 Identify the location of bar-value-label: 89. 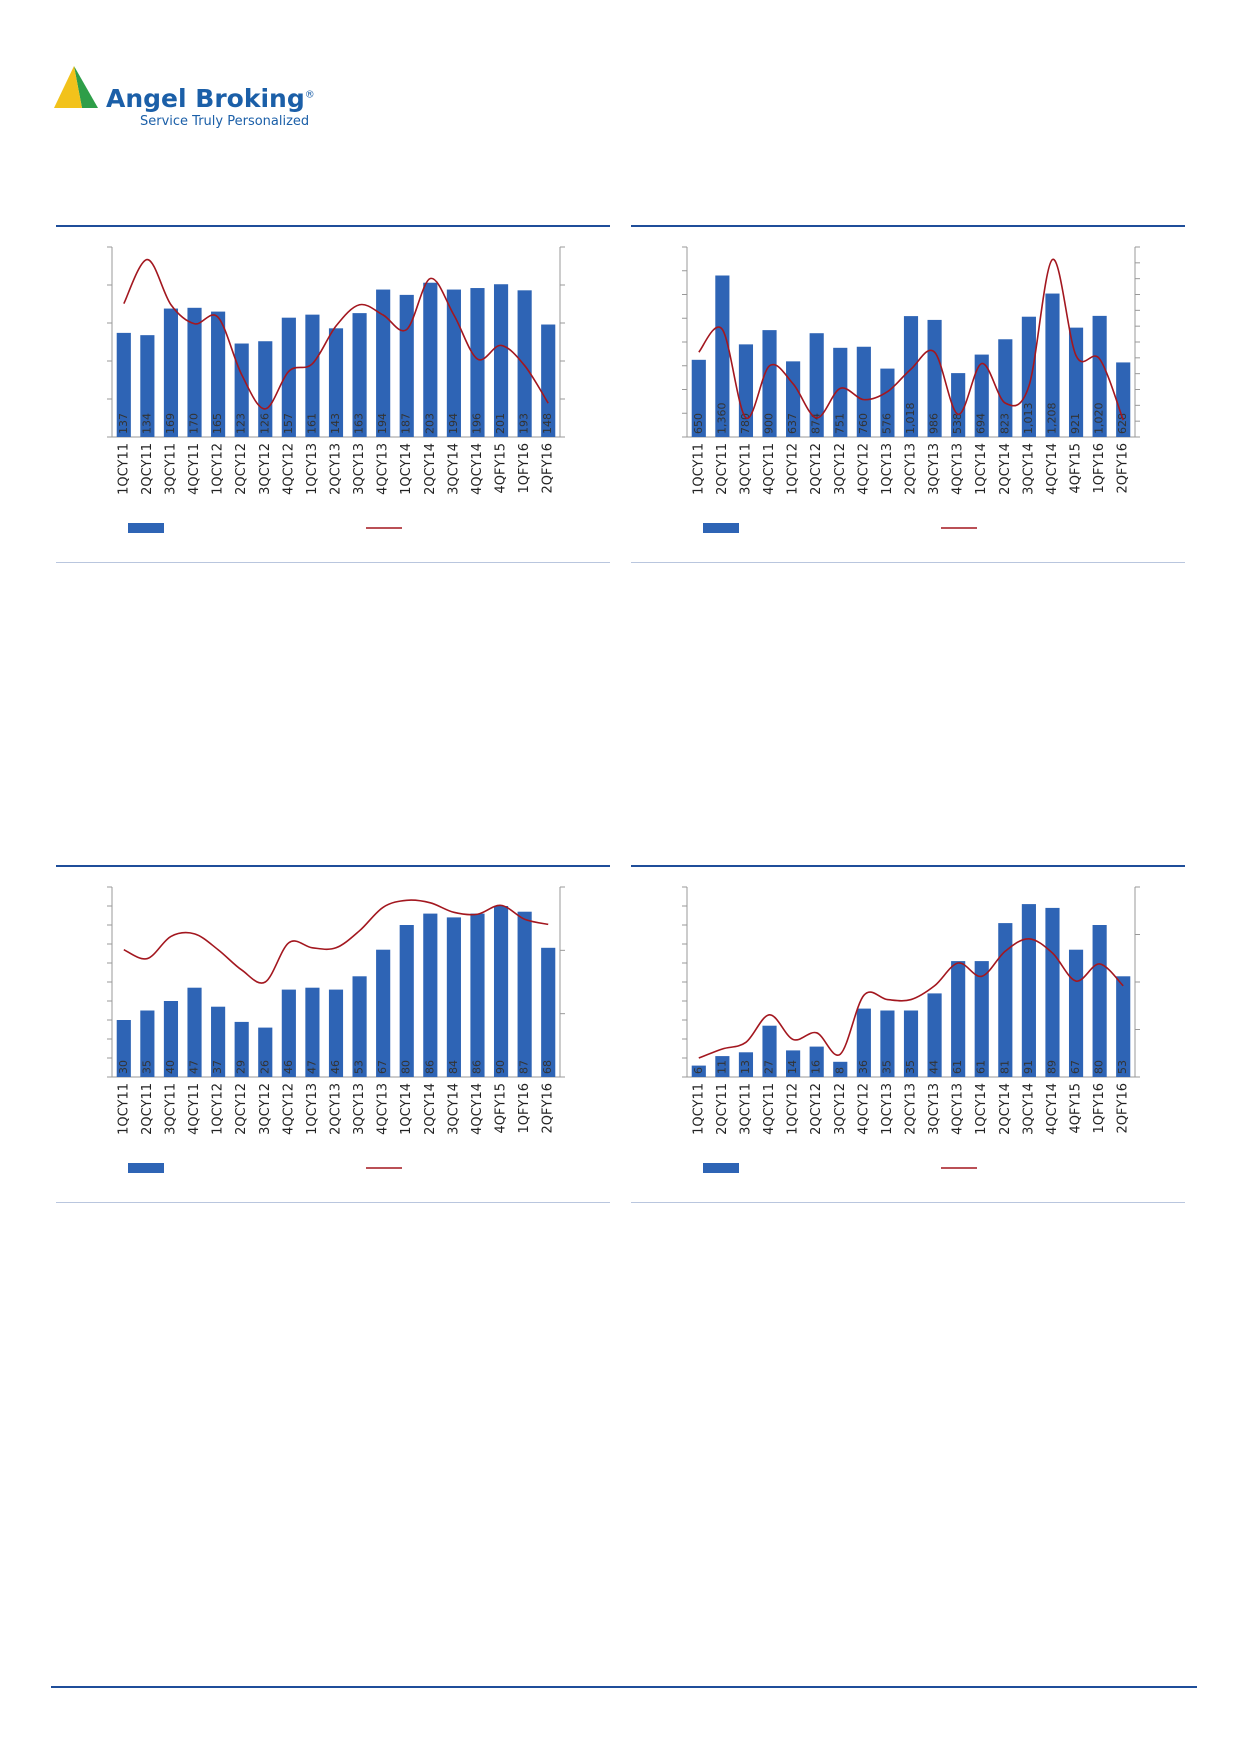
(1051, 1067).